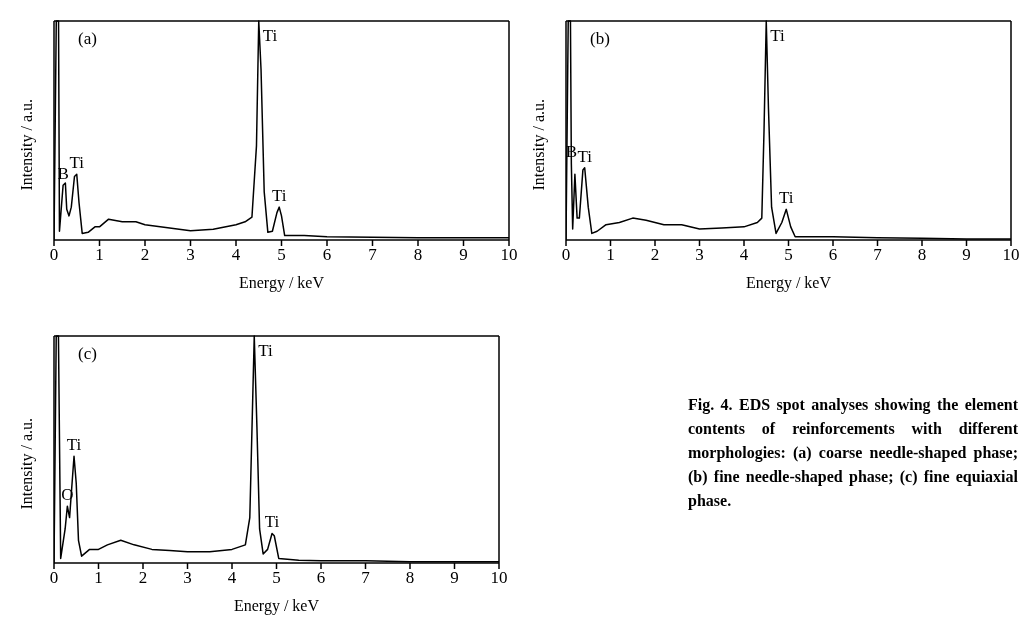 This screenshot has width=1031, height=622. What do you see at coordinates (87, 353) in the screenshot?
I see `annotation: (c)` at bounding box center [87, 353].